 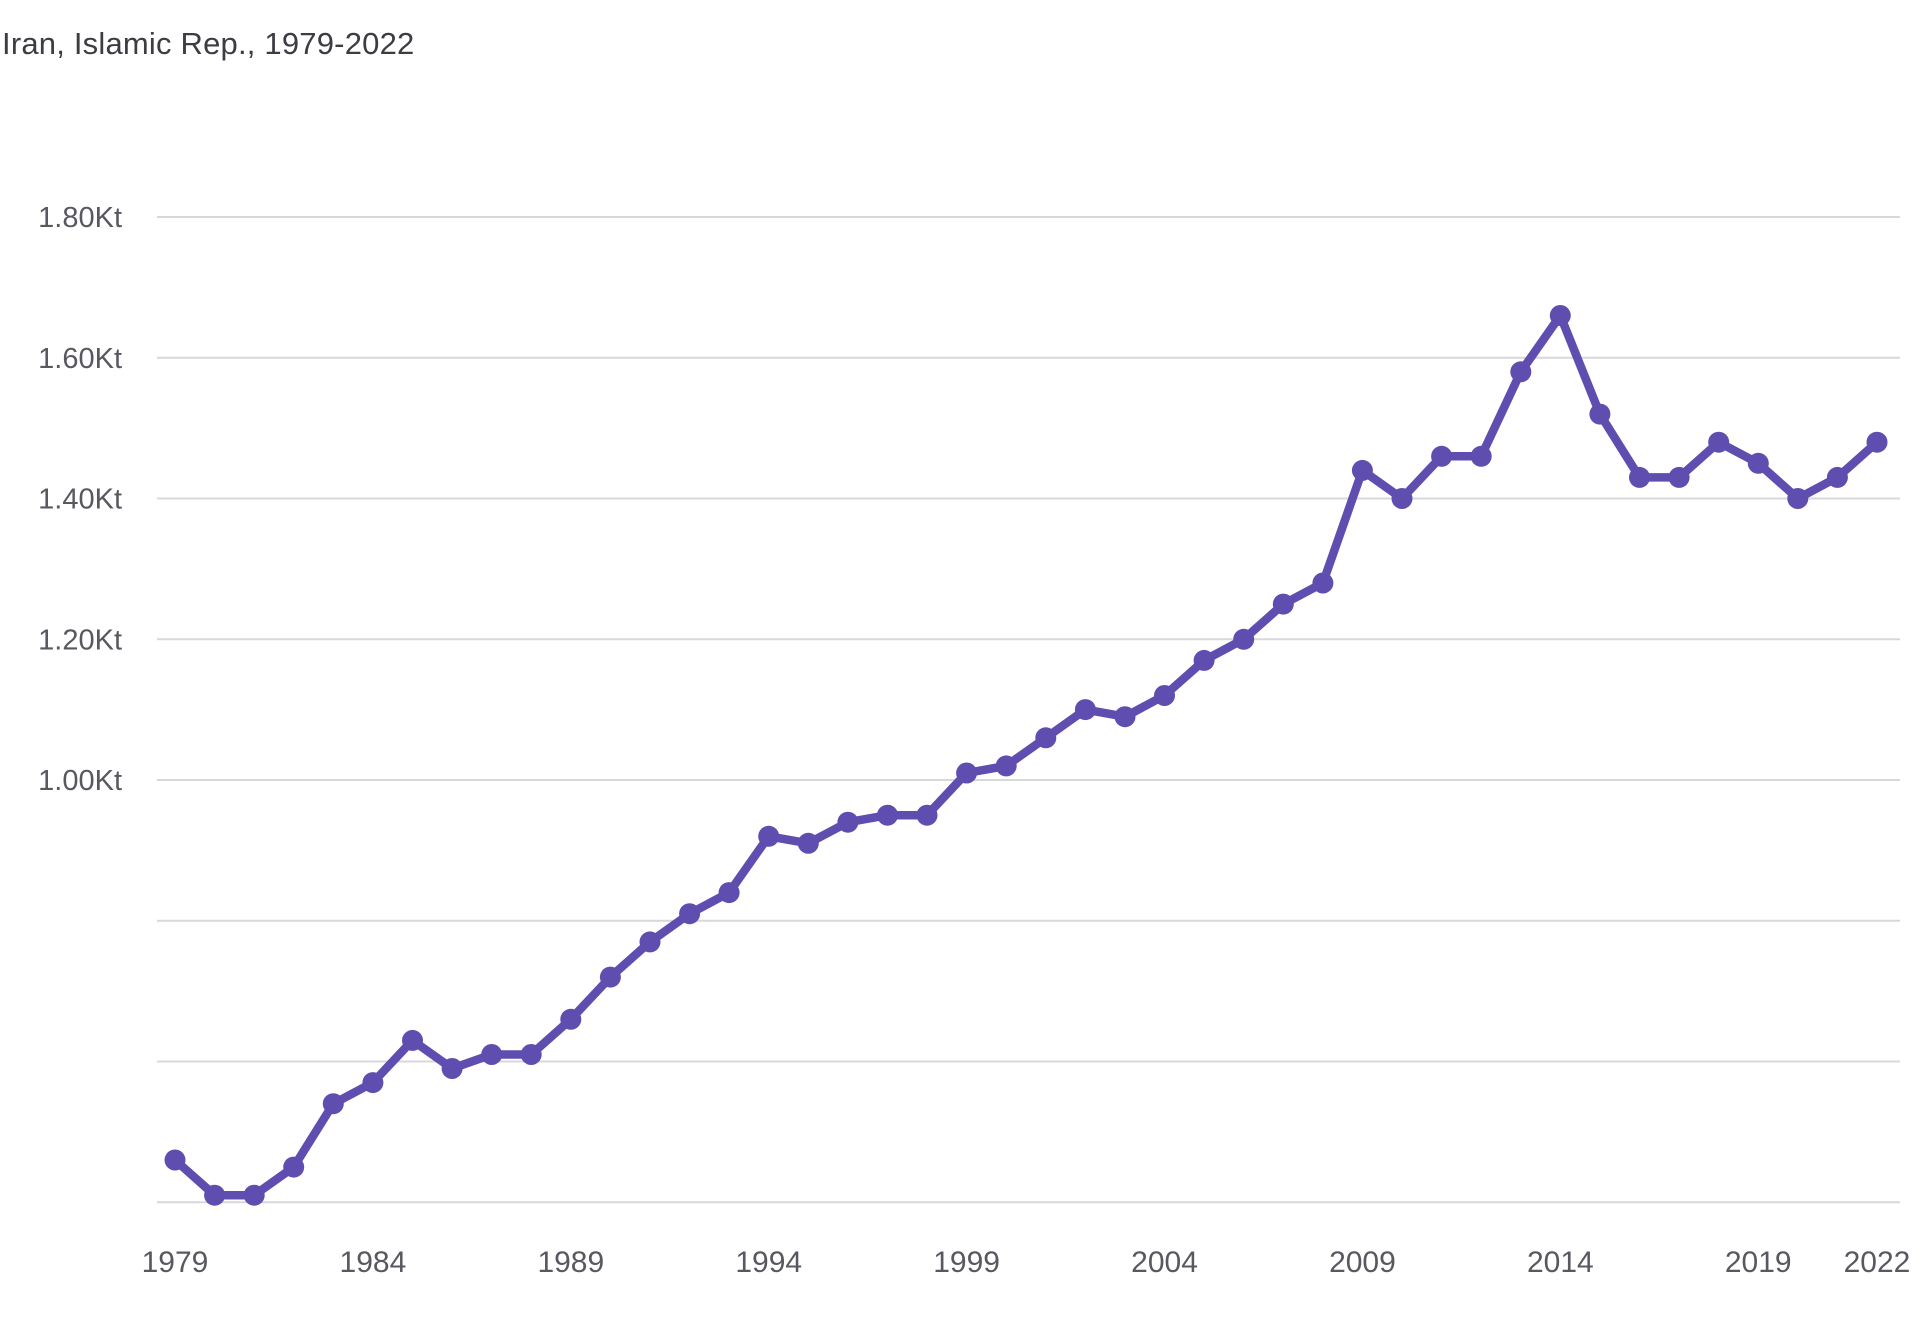 What do you see at coordinates (1877, 1262) in the screenshot?
I see `x-axis-tick-label: 2022` at bounding box center [1877, 1262].